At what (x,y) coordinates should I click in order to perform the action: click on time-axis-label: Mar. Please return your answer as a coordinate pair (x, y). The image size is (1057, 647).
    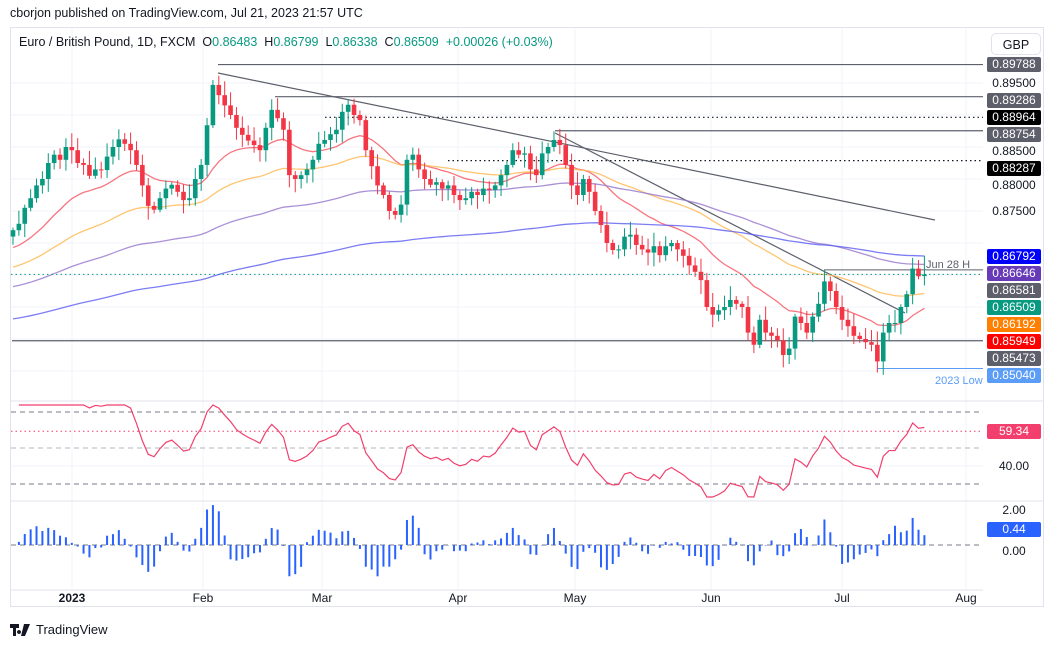
    Looking at the image, I should click on (322, 598).